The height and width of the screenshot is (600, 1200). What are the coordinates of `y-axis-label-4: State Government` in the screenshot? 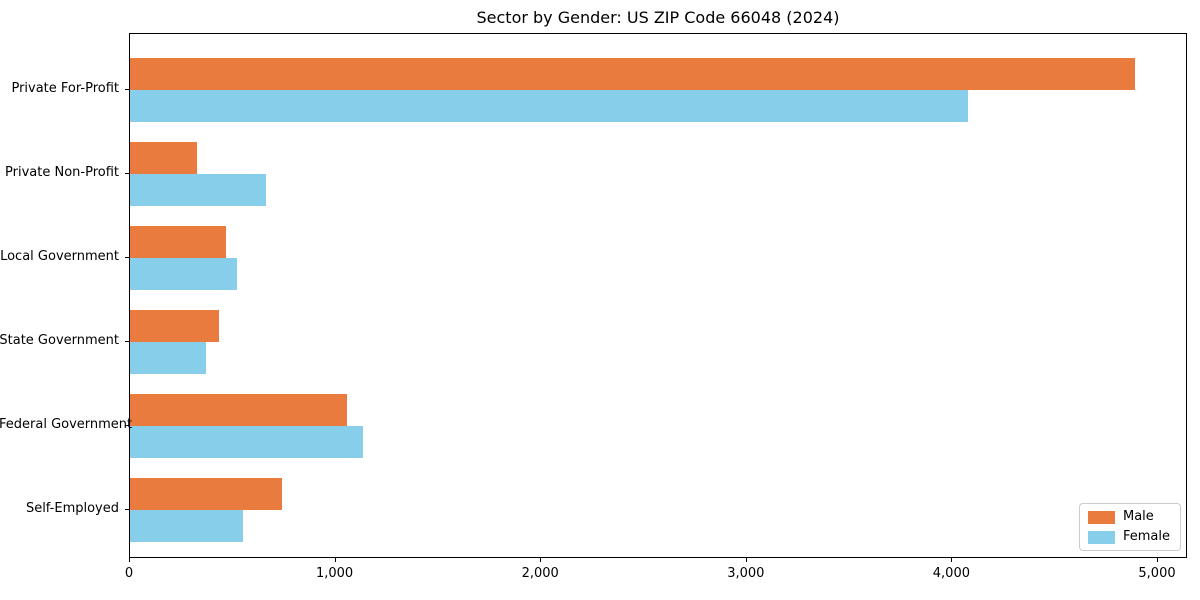 It's located at (59, 340).